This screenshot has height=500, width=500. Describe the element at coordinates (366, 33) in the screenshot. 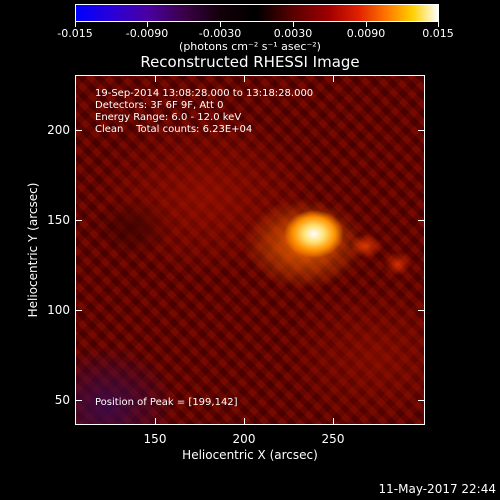

I see `colorbar-tick-label: 0.0090` at that location.